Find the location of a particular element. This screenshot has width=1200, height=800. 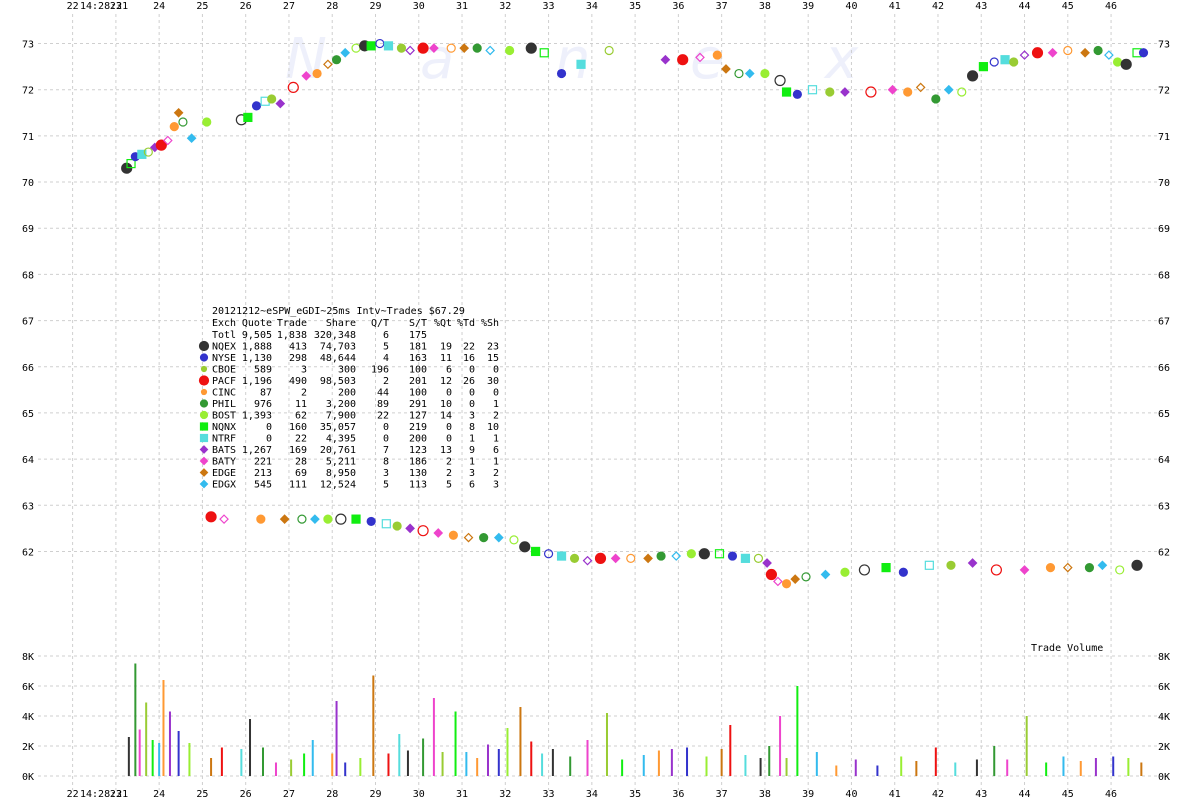

x-tick-label-top: 34 is located at coordinates (592, 6).